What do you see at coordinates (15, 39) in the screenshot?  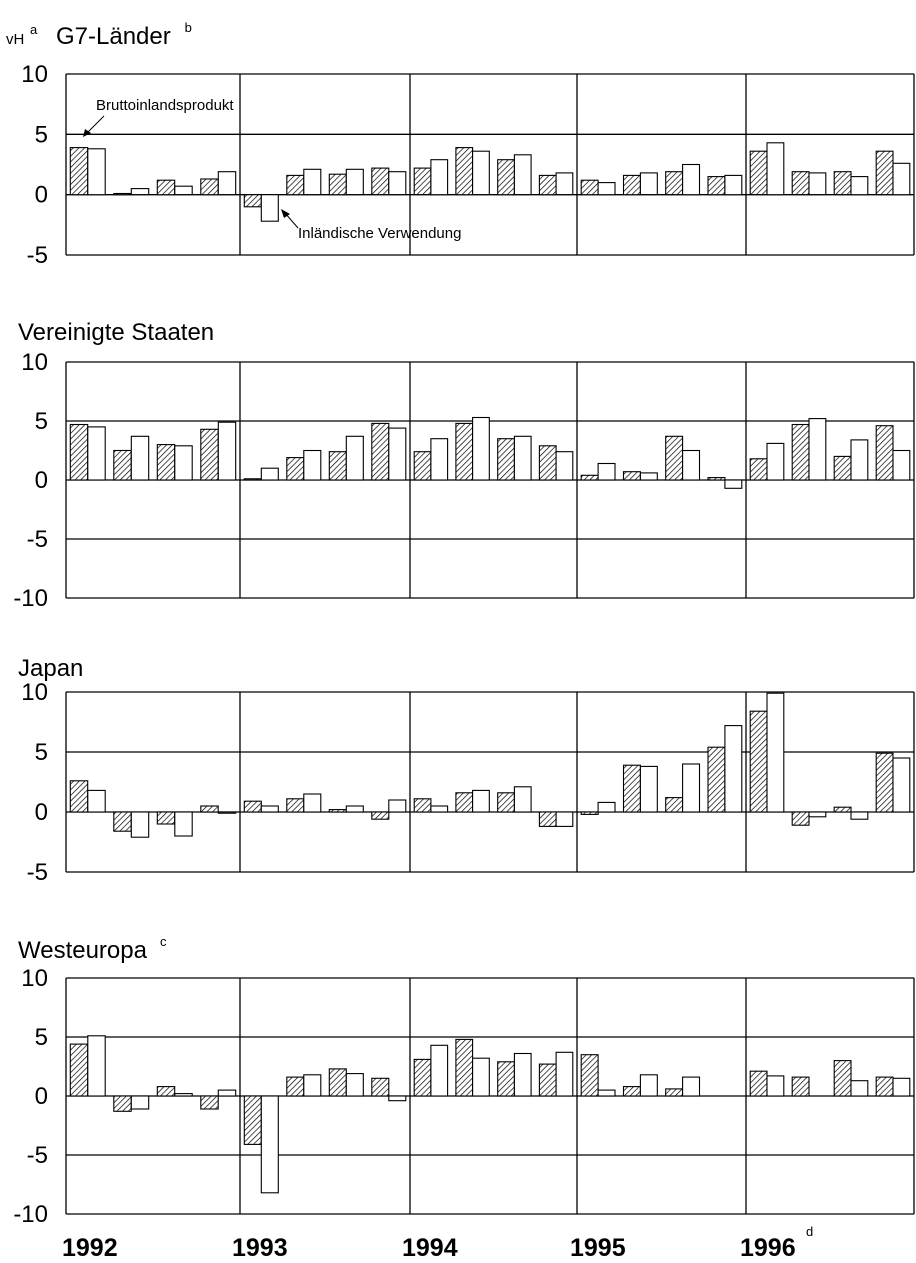 I see `unit-label: vH` at bounding box center [15, 39].